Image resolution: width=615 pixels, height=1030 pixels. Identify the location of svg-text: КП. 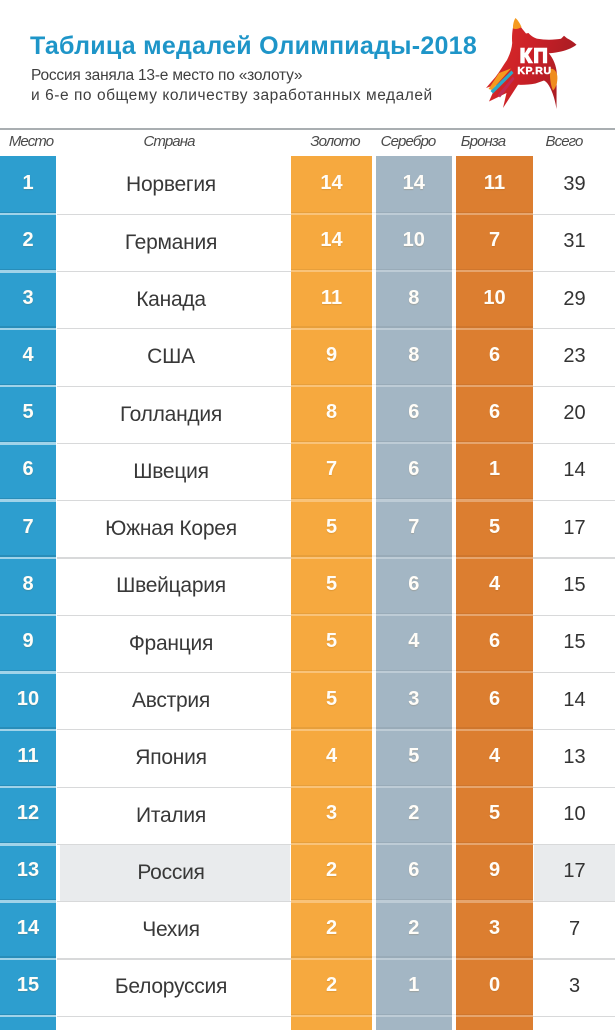
(535, 57).